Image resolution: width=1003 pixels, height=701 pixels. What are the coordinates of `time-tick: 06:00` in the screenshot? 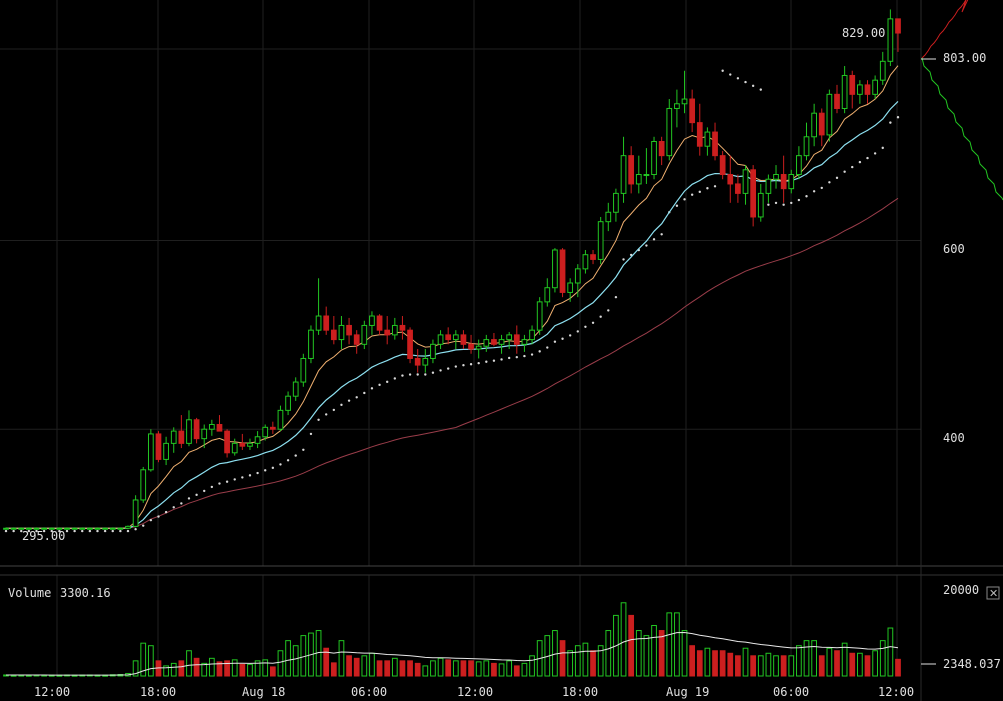 It's located at (791, 692).